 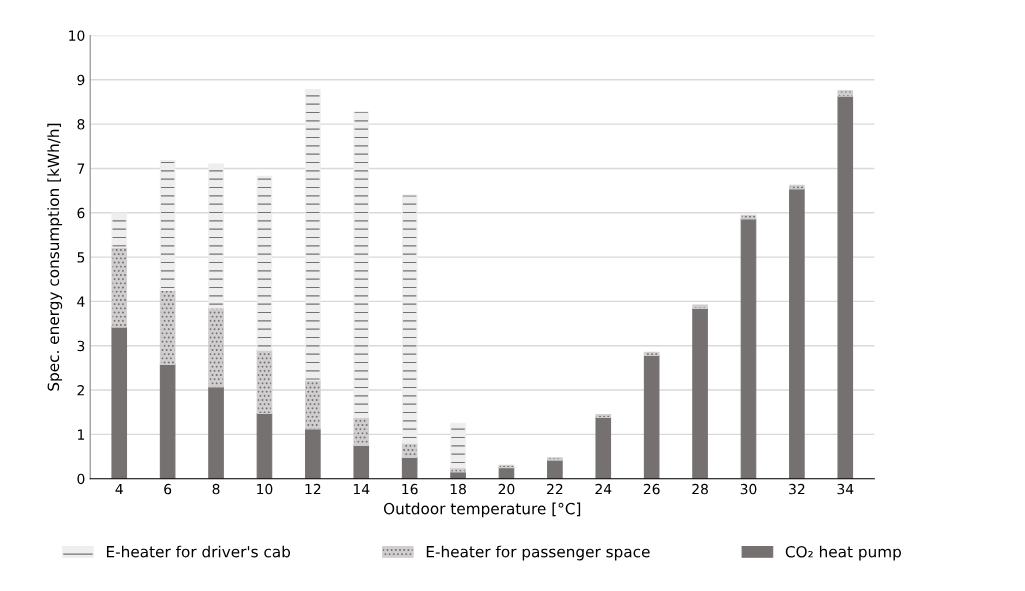 I want to click on y-tick-label: 9, so click(x=81, y=80).